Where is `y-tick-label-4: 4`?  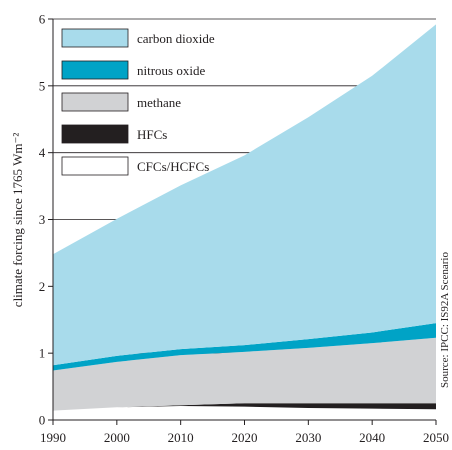 y-tick-label-4: 4 is located at coordinates (42, 152).